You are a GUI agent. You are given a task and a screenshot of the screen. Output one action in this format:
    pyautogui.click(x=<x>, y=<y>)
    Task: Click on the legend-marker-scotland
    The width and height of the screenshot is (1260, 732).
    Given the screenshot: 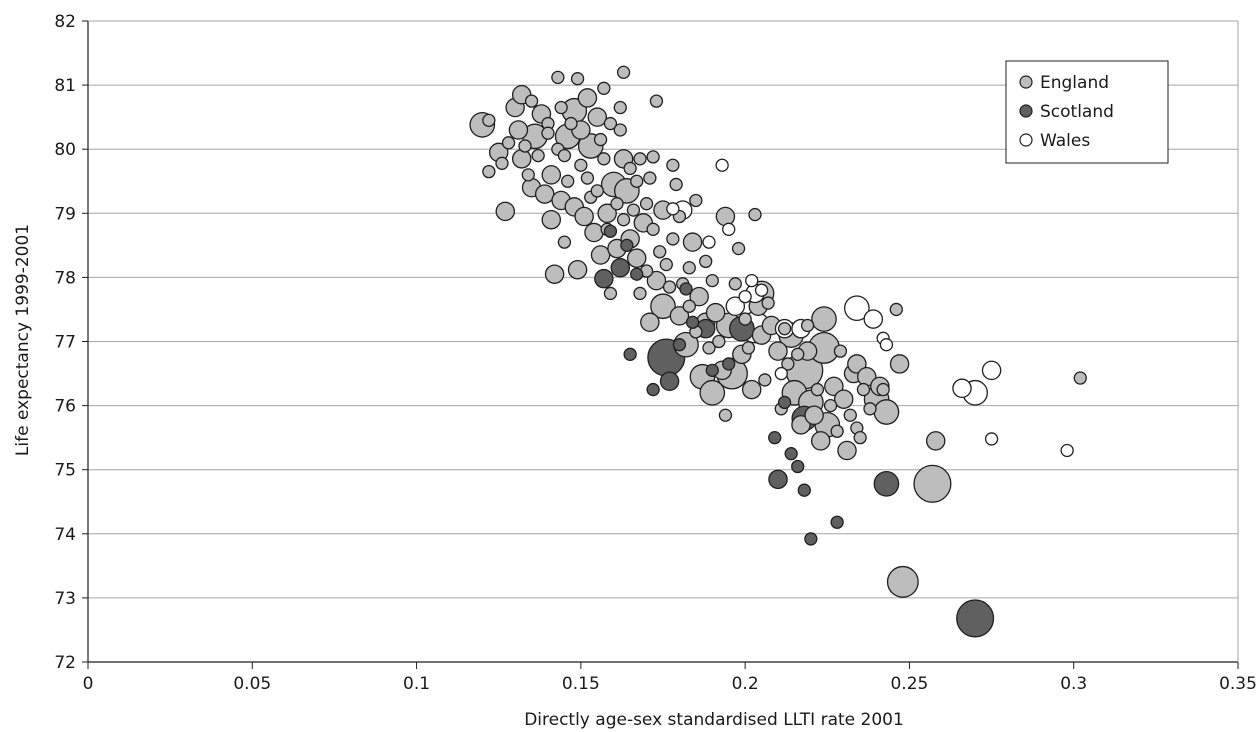 What is the action you would take?
    pyautogui.click(x=1026, y=111)
    